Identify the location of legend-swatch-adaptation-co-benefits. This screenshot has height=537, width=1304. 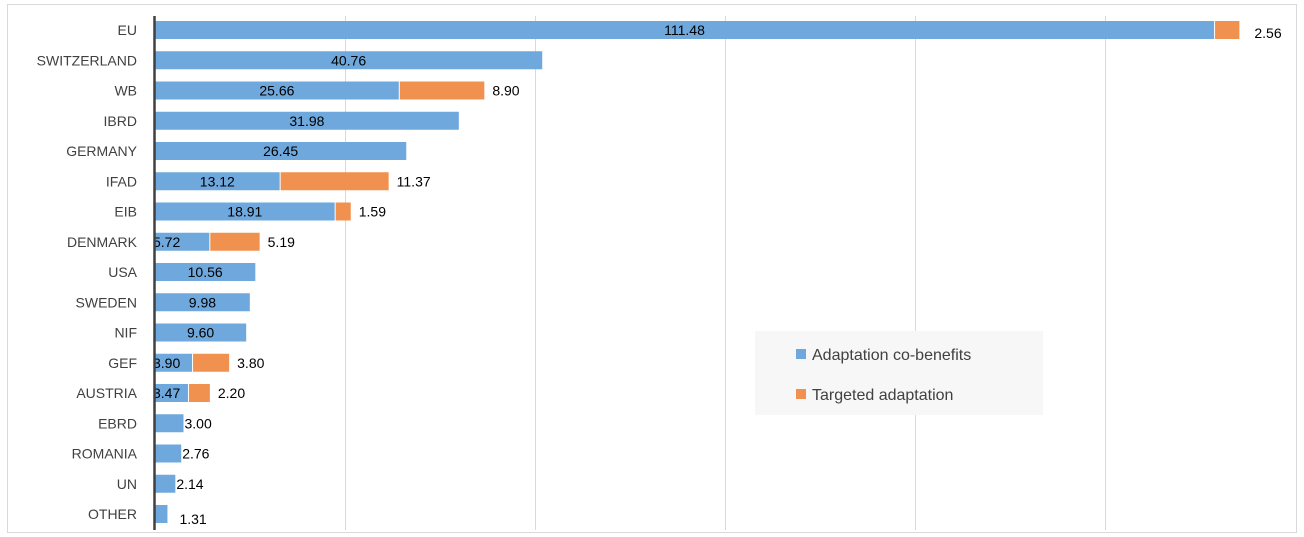
(801, 354).